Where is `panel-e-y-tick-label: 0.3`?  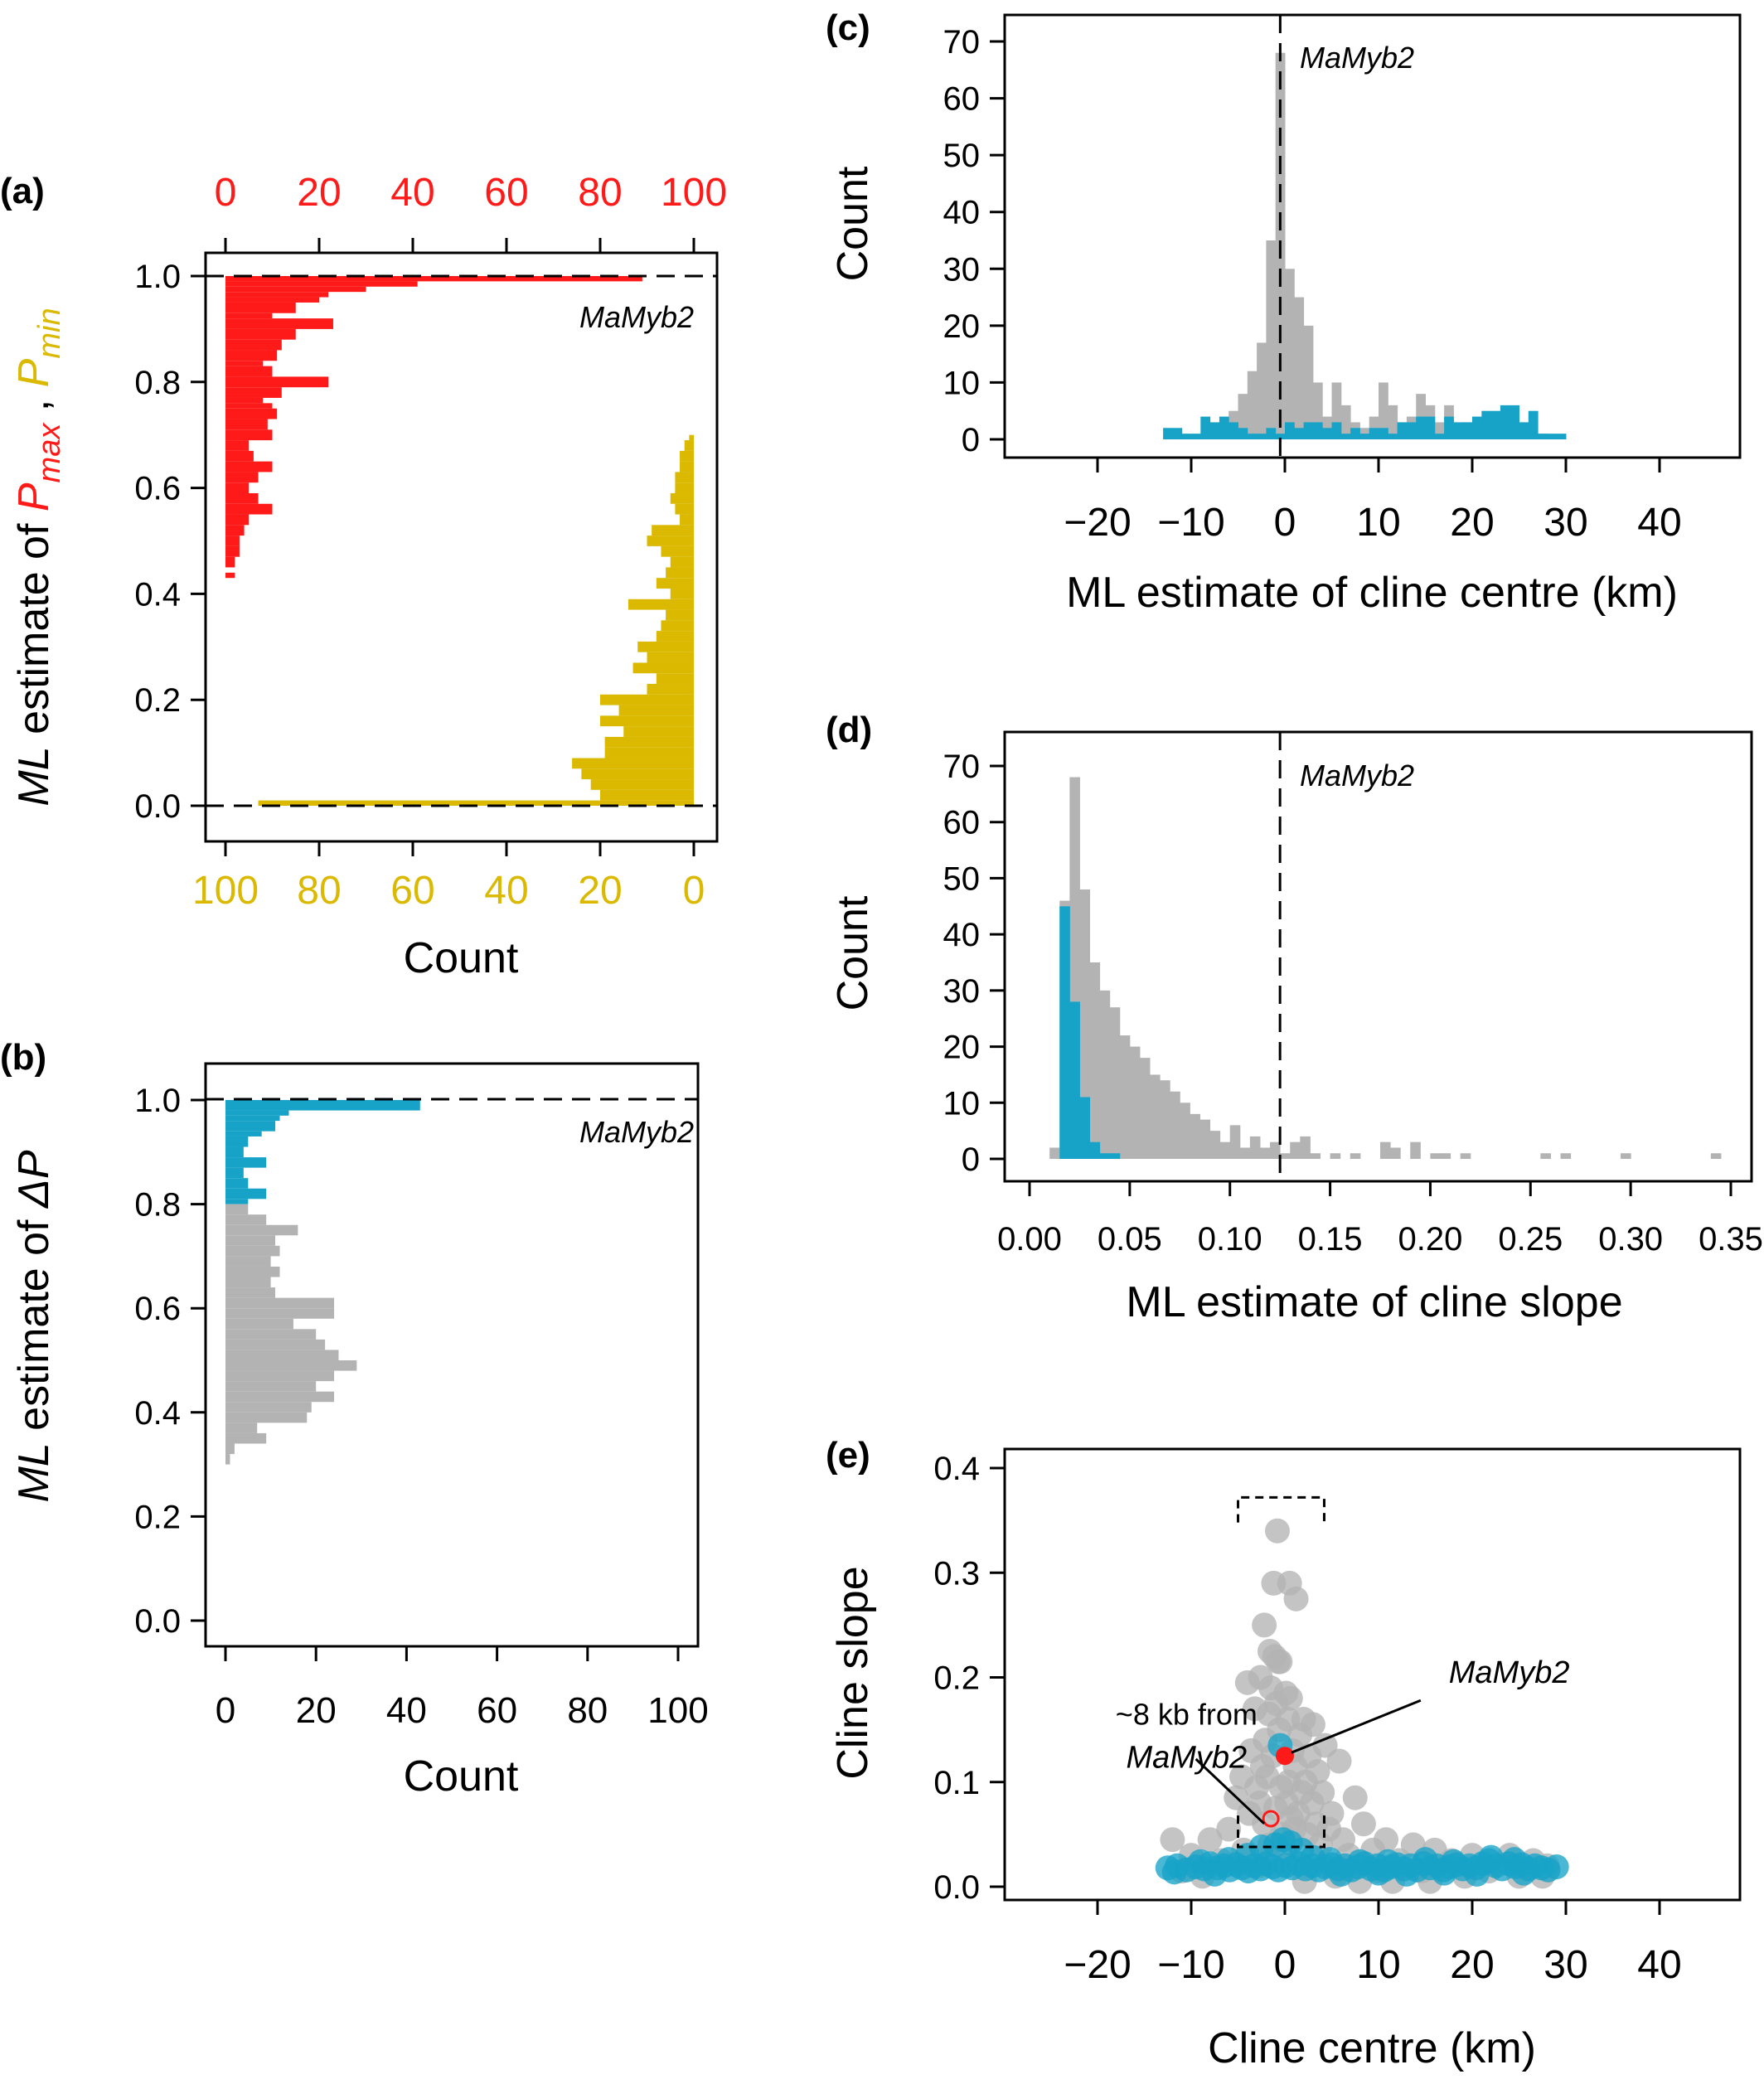 panel-e-y-tick-label: 0.3 is located at coordinates (956, 1573).